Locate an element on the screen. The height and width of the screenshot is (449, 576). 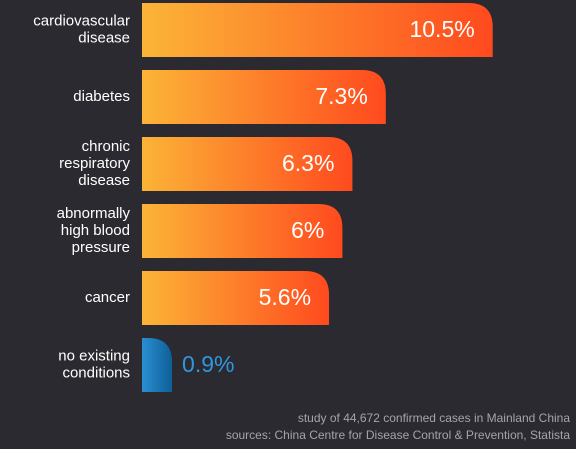
category-label-abnormally-high-blood-pressure: abnormally high blood pressure is located at coordinates (94, 230).